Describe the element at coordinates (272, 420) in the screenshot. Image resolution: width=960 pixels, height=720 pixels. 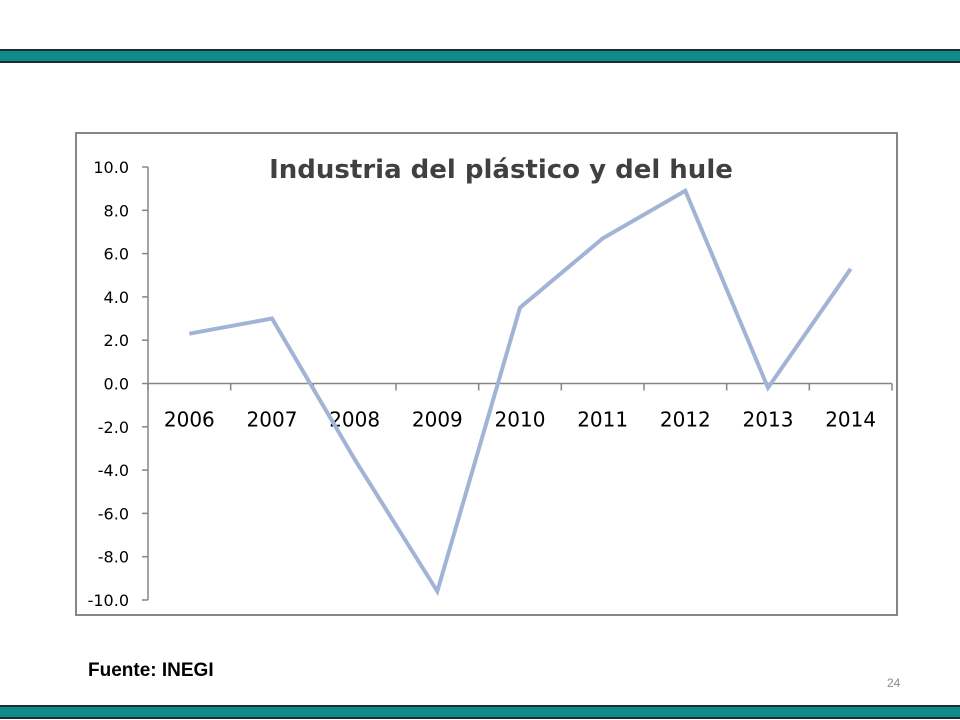
I see `x-tick-label: 2007` at that location.